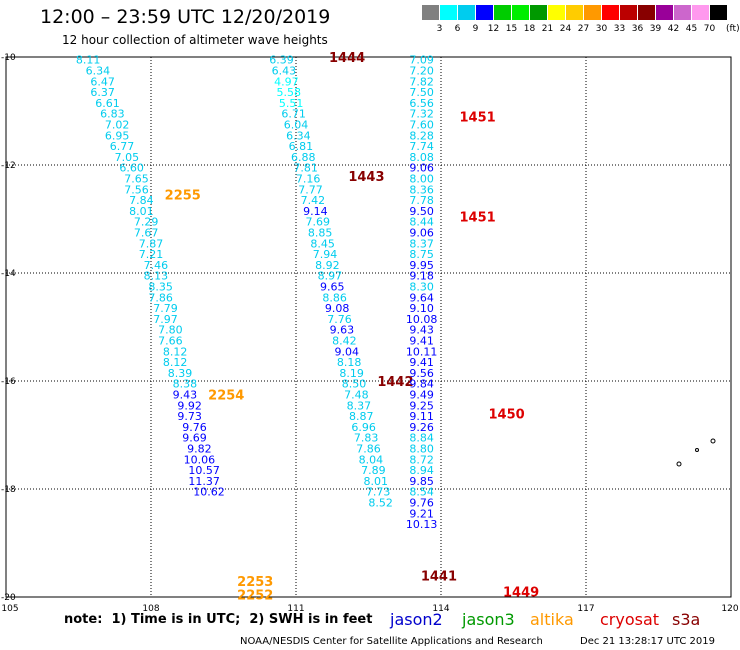  Describe the element at coordinates (327, 265) in the screenshot. I see `wave-height-value: 8.92` at that location.